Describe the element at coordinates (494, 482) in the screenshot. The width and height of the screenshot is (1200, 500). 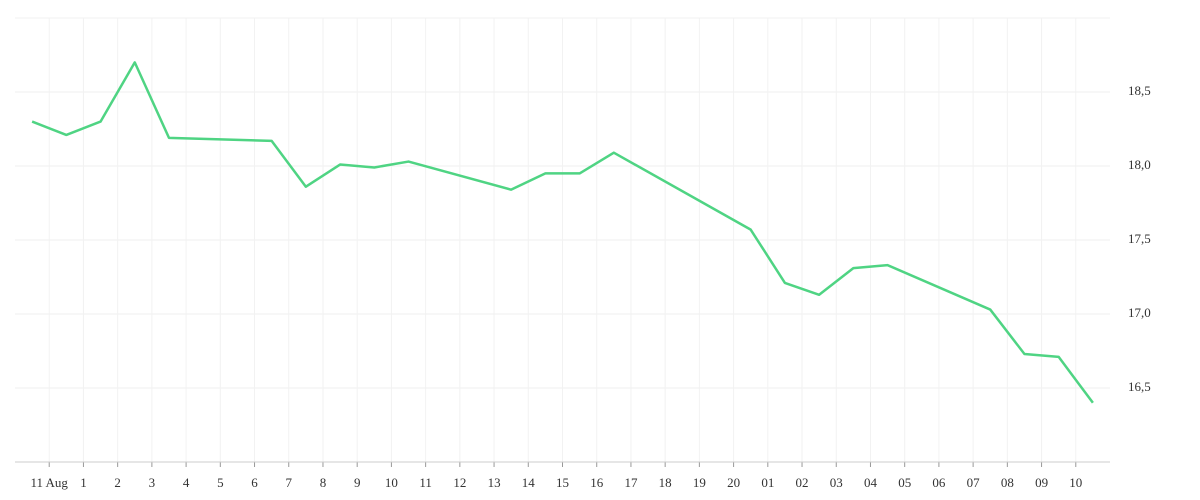
I see `x-tick-label: 13` at that location.